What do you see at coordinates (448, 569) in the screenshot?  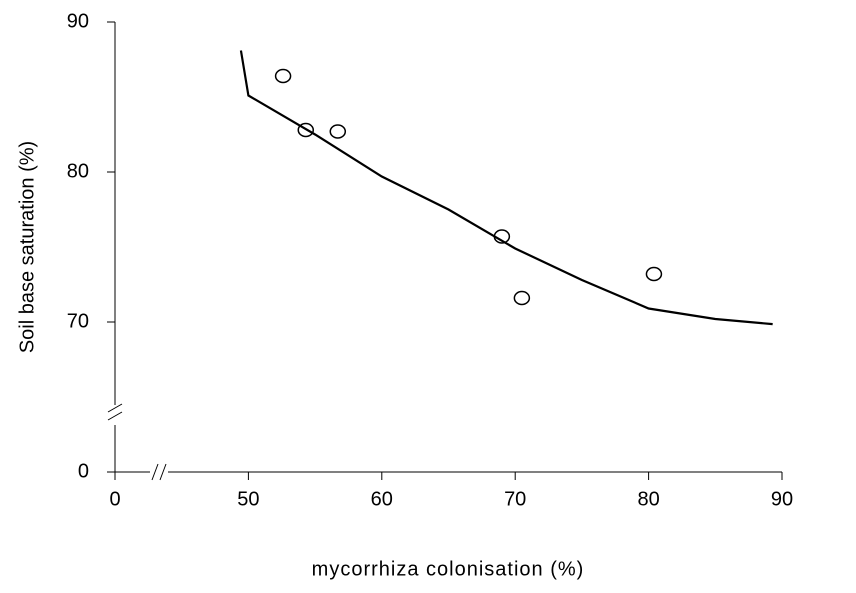 I see `x-axis-label: mycorrhiza colonisation (%)` at bounding box center [448, 569].